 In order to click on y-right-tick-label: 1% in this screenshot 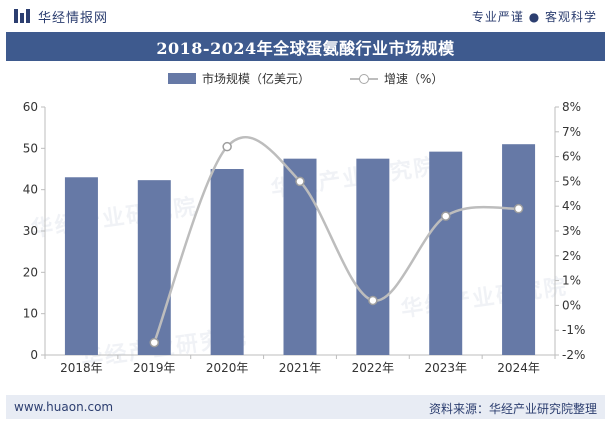, I will do `click(571, 281)`.